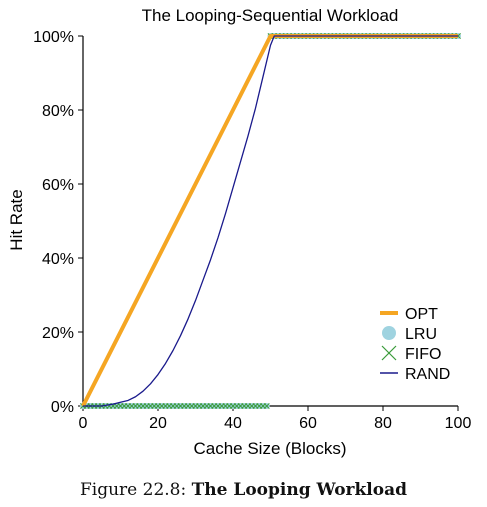 This screenshot has width=487, height=507. What do you see at coordinates (458, 423) in the screenshot?
I see `x-tick-label: 100` at bounding box center [458, 423].